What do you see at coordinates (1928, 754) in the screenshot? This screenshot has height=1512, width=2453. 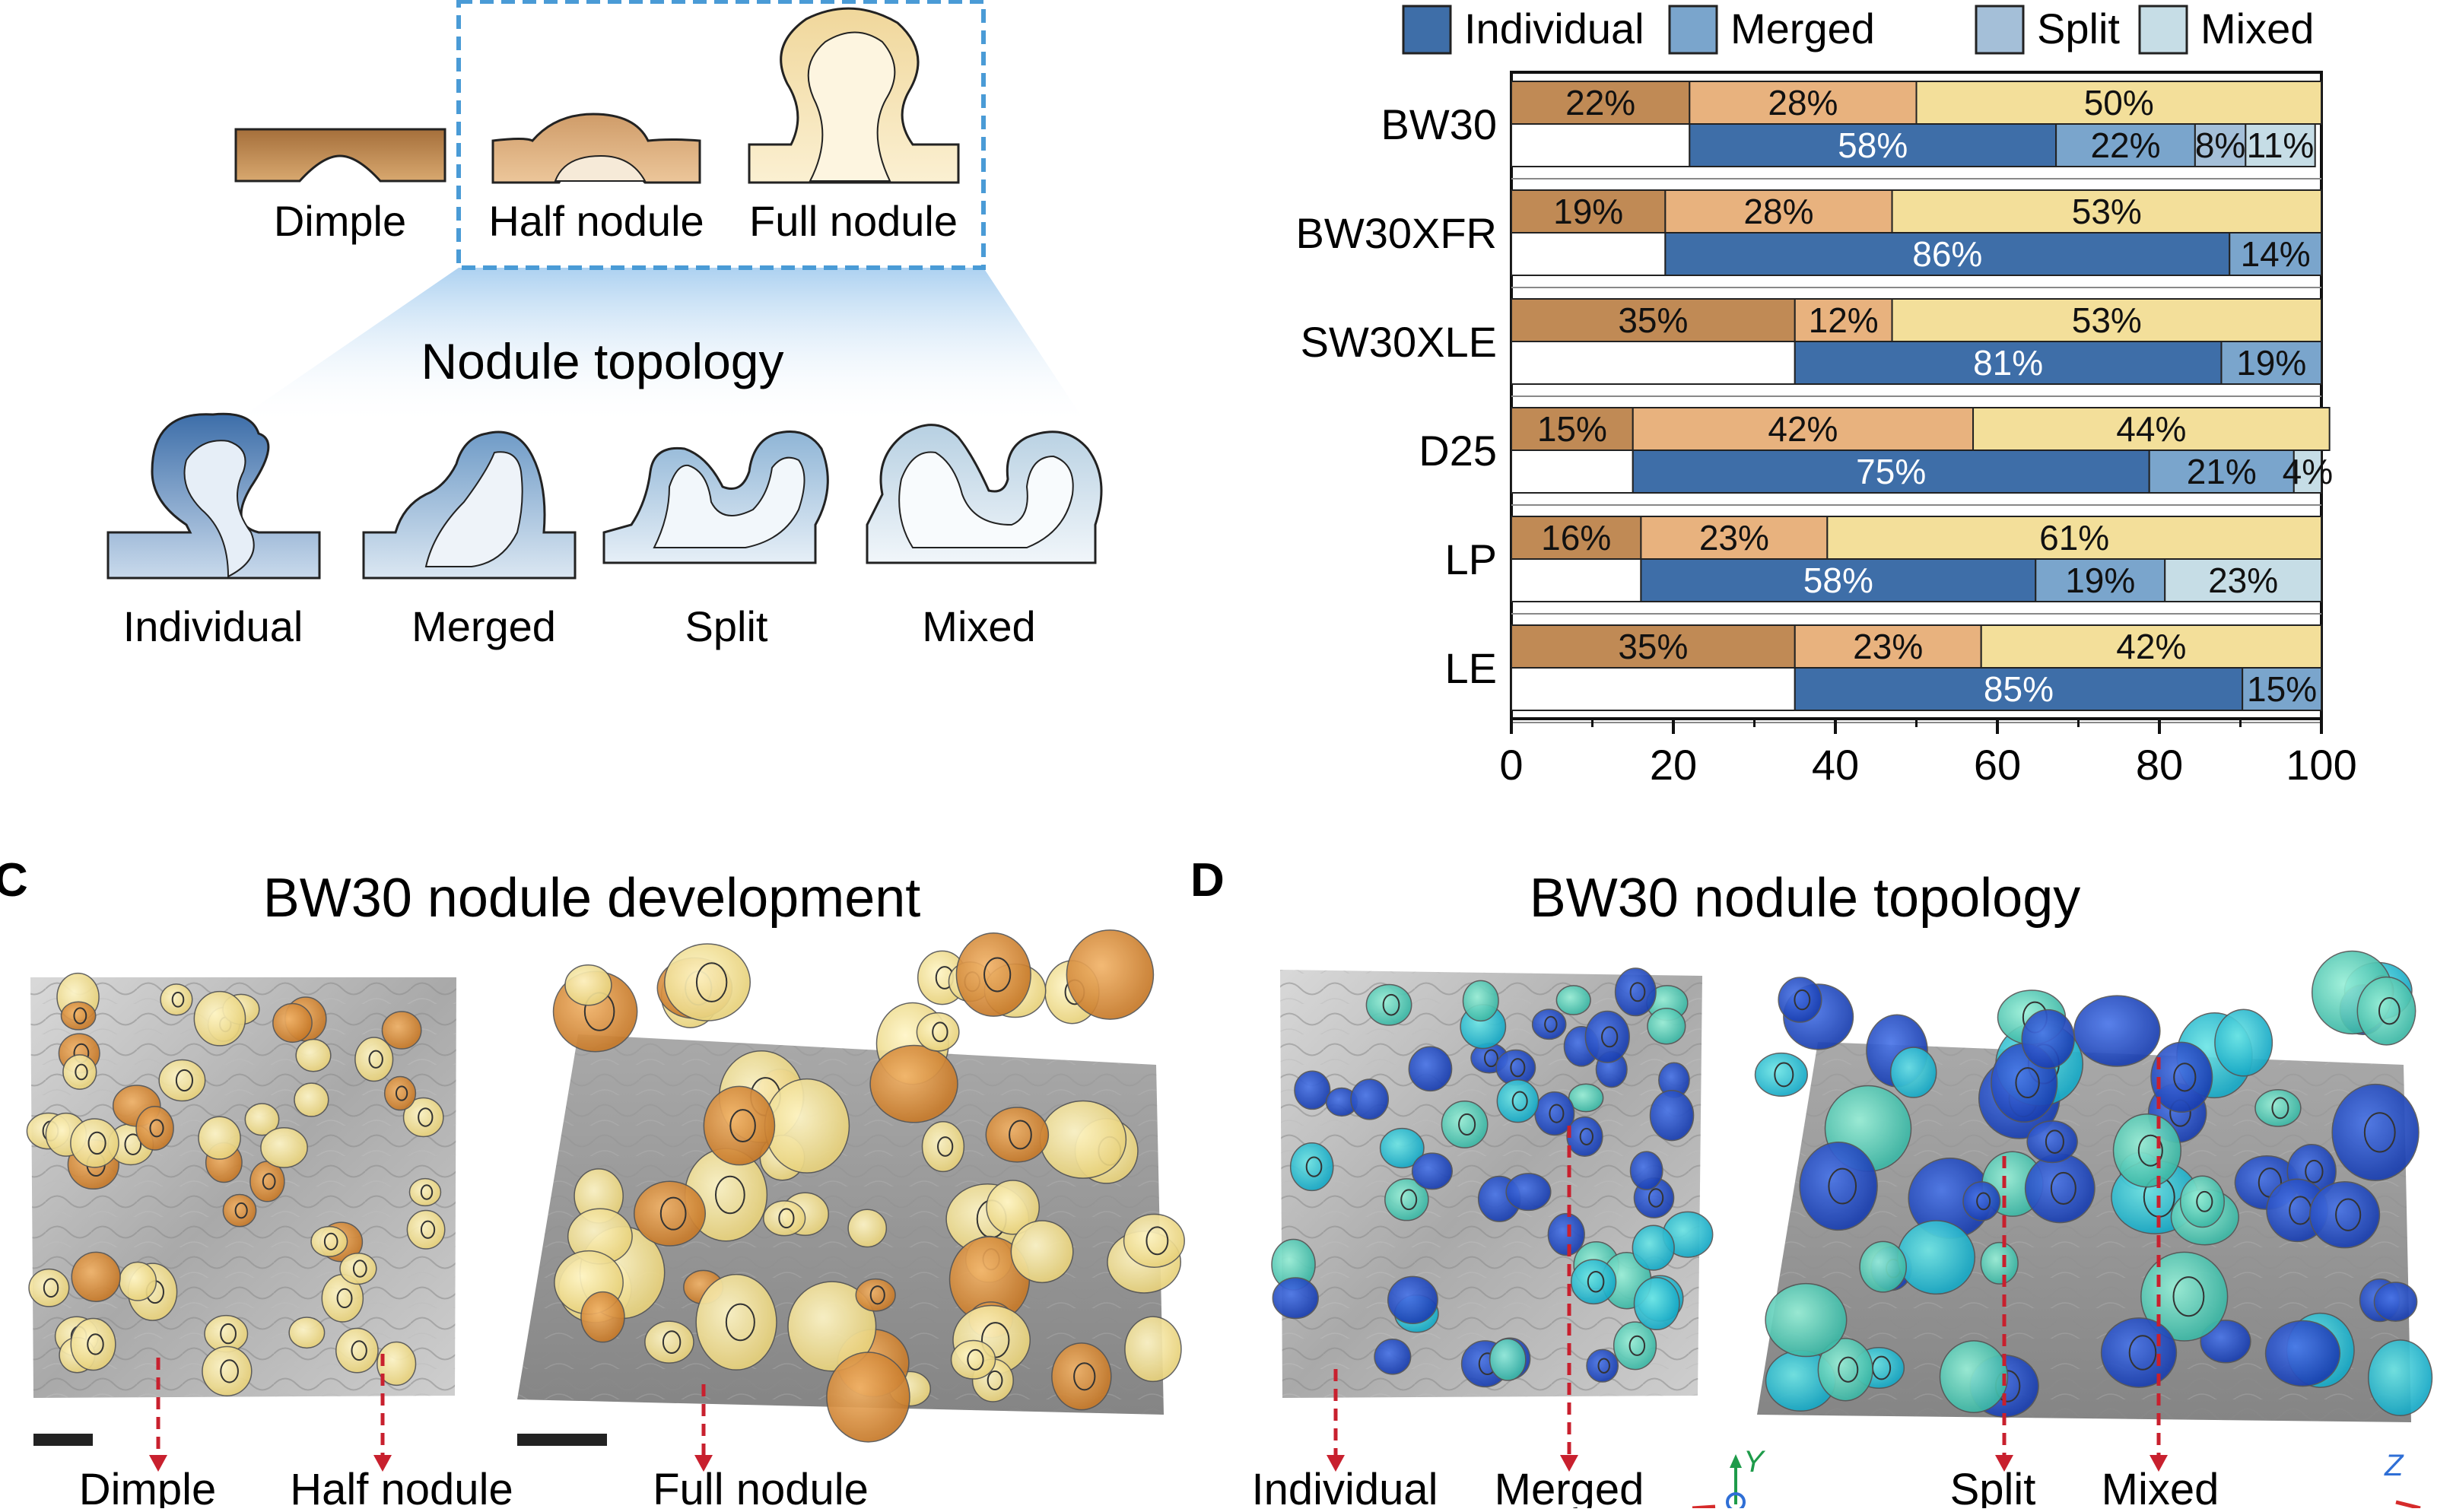 I see `x-axis: 0 20 40 60 80 100` at bounding box center [1928, 754].